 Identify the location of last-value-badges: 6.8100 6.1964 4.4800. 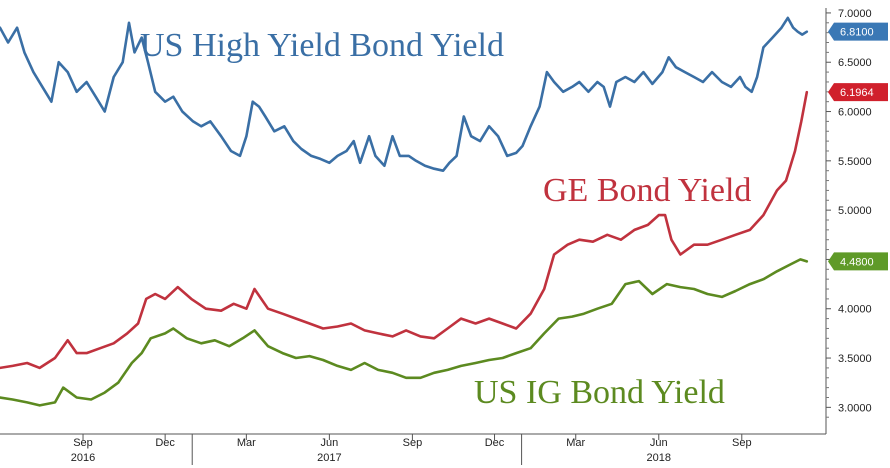
(858, 146).